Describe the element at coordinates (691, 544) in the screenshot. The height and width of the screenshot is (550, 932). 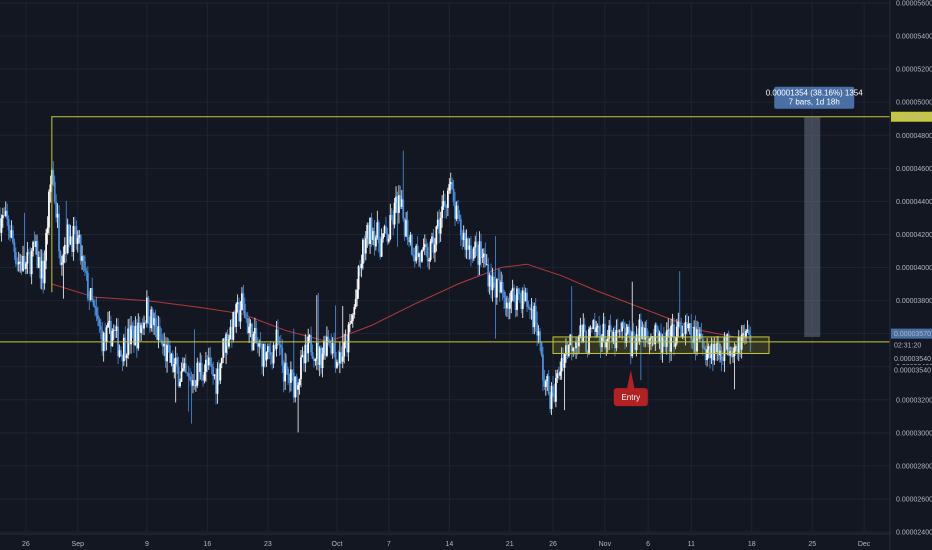
I see `x-tick-label: 11` at that location.